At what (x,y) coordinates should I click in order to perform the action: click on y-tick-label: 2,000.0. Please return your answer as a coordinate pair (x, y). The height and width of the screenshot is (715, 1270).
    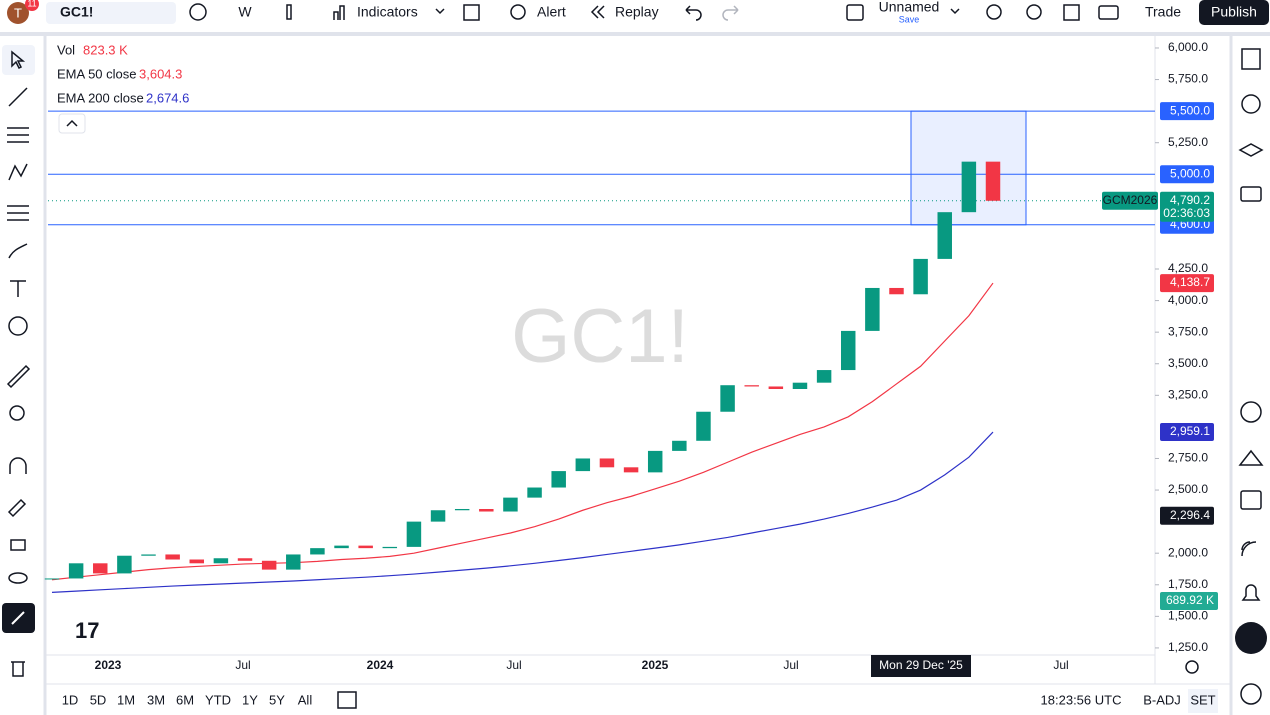
    Looking at the image, I should click on (1188, 552).